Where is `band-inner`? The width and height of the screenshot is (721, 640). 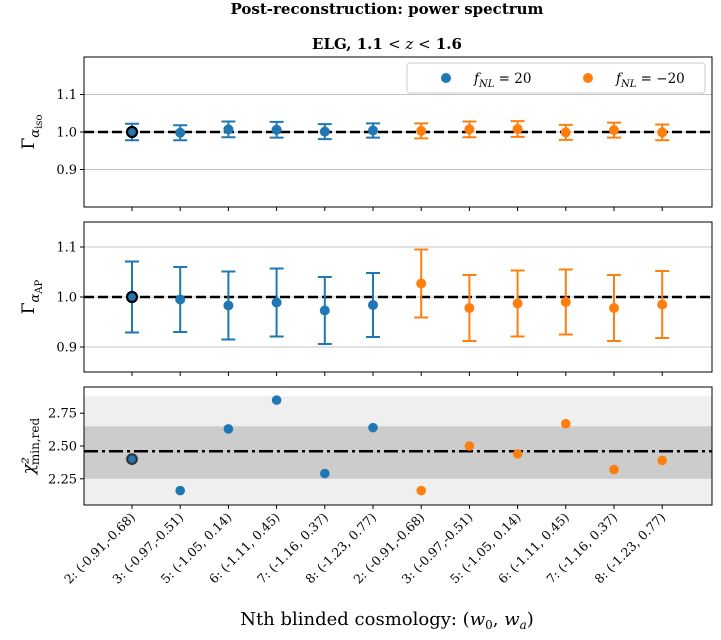
band-inner is located at coordinates (398, 452).